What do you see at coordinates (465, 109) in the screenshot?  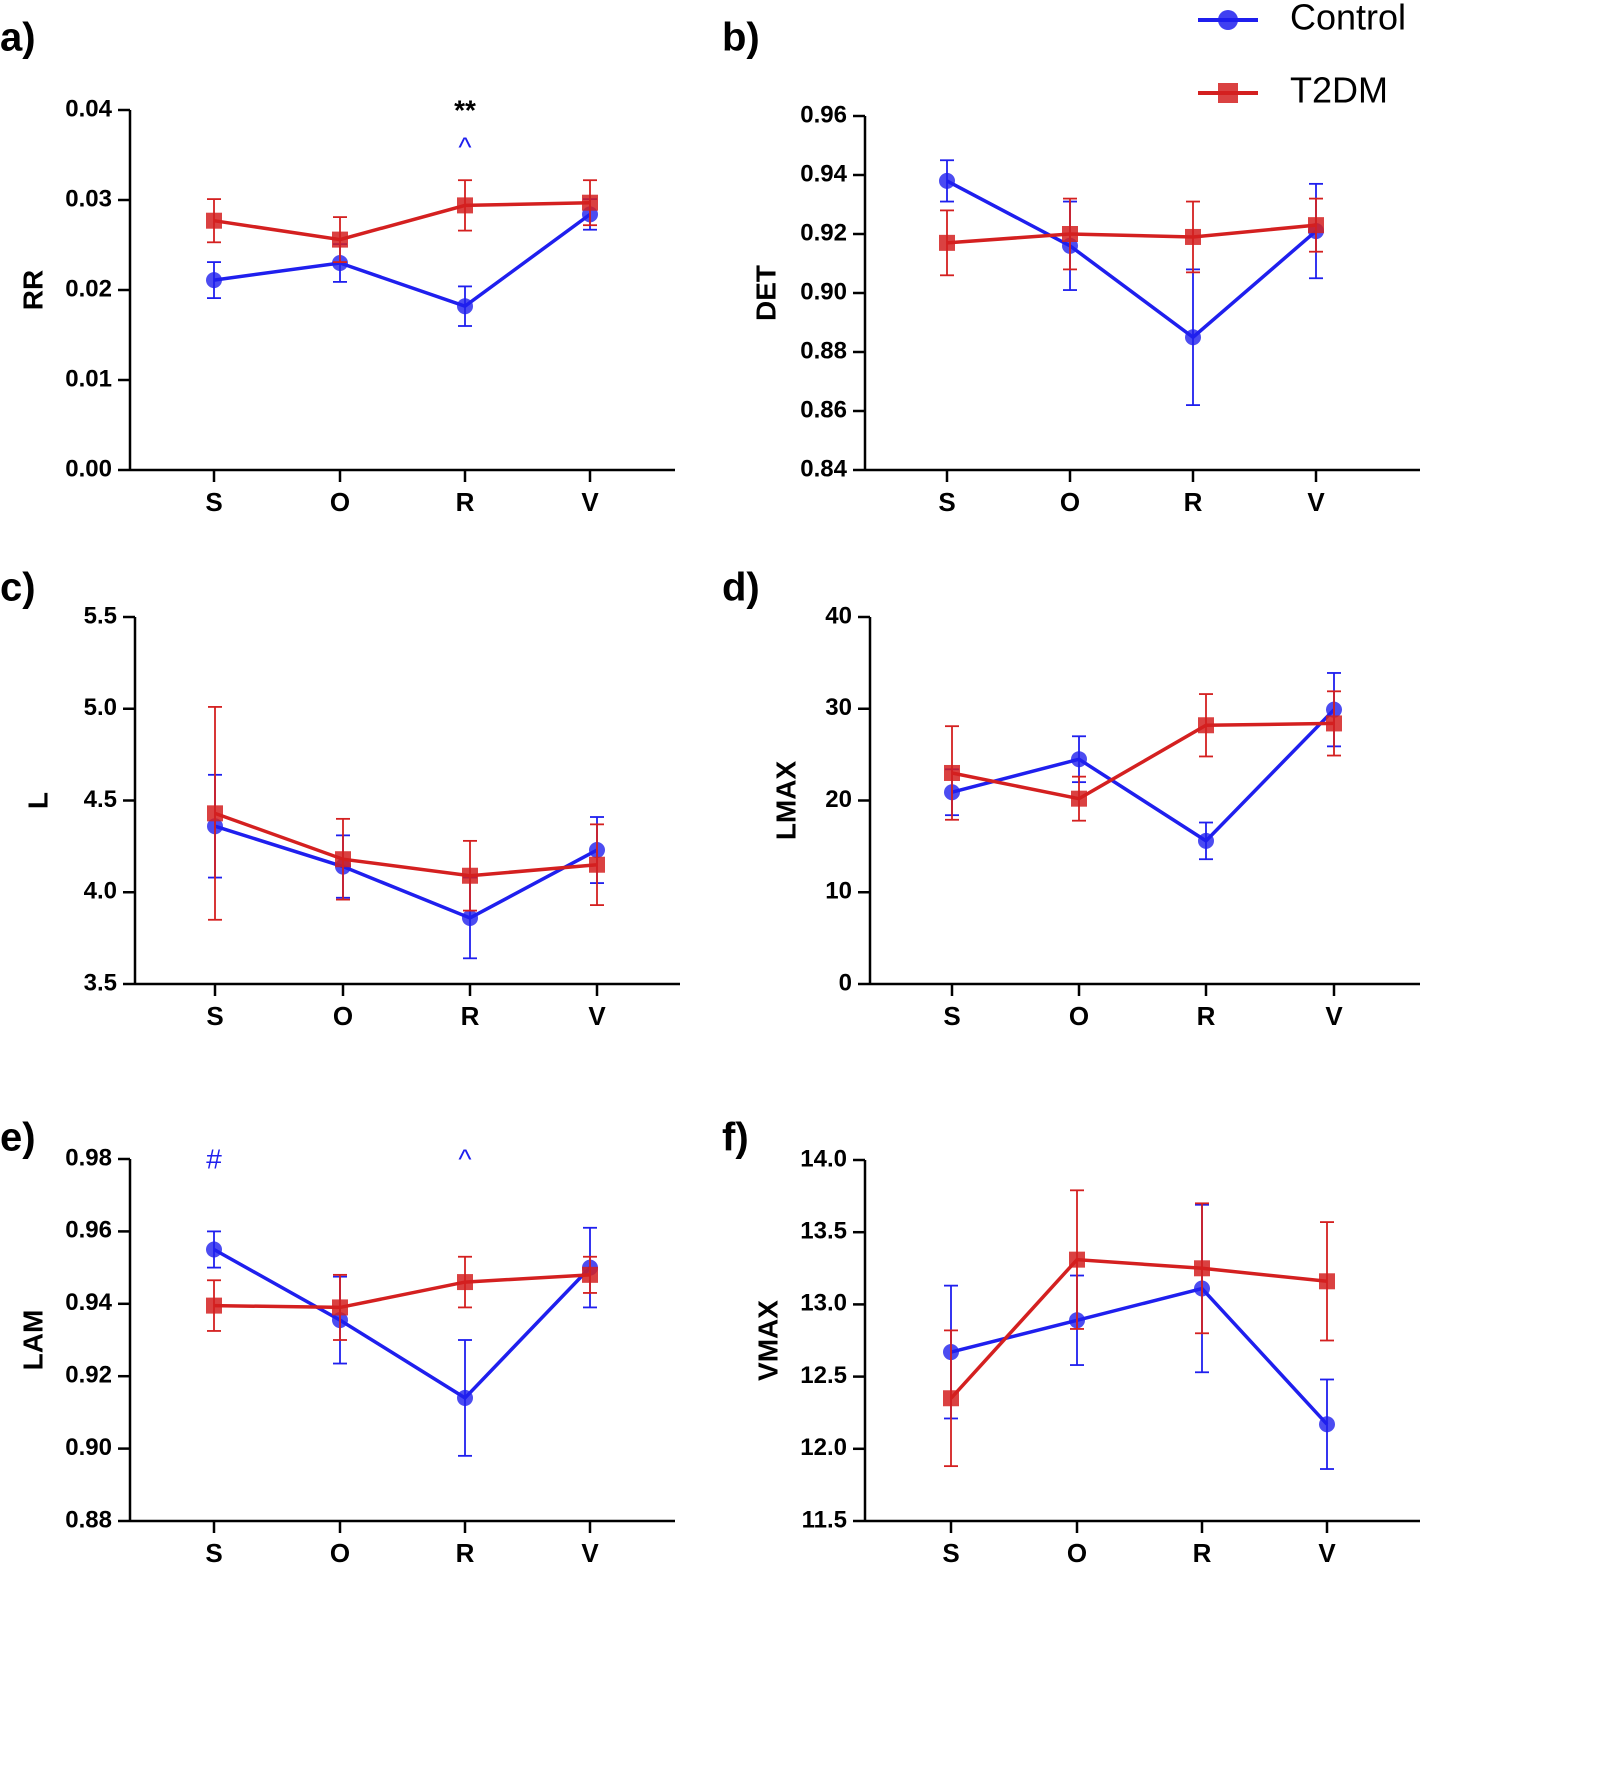 I see `annotation: **` at bounding box center [465, 109].